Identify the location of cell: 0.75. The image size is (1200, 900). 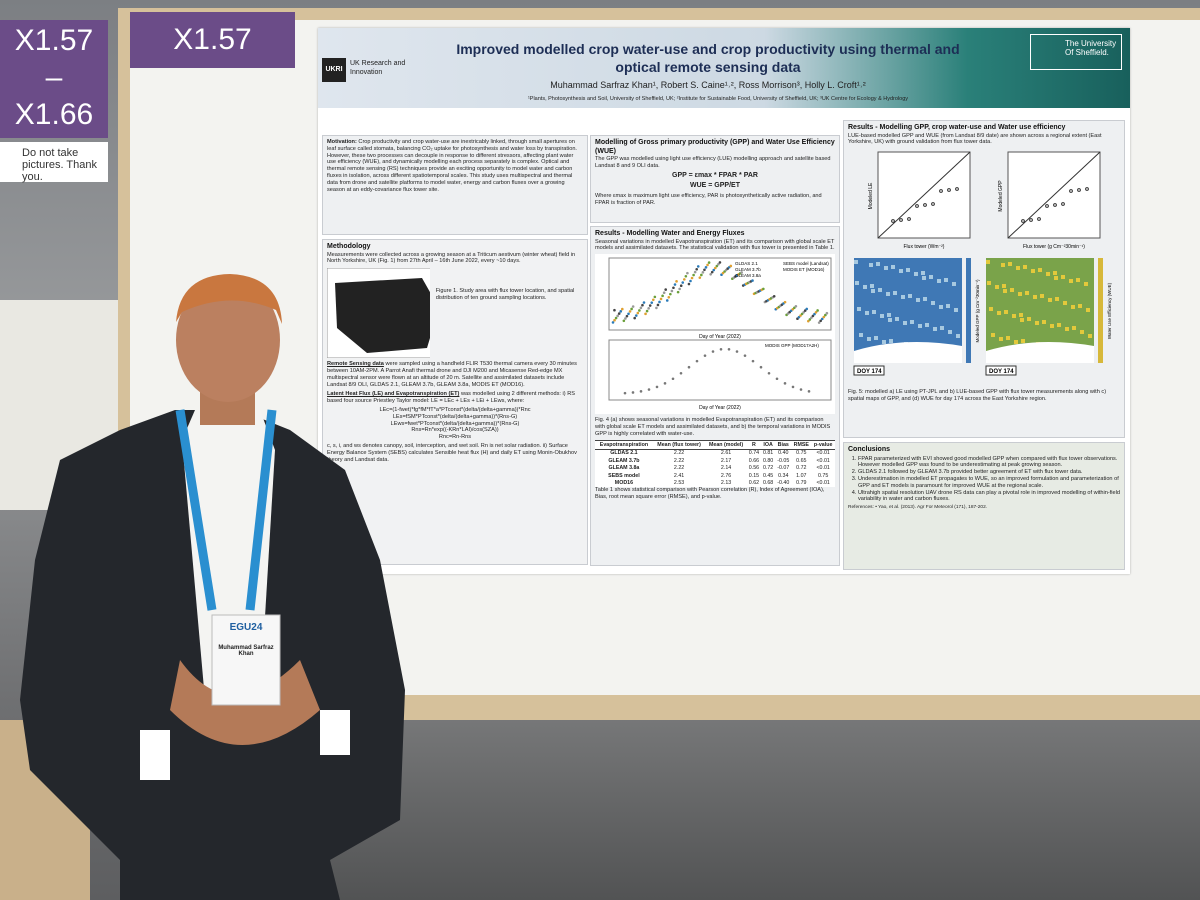
(801, 453).